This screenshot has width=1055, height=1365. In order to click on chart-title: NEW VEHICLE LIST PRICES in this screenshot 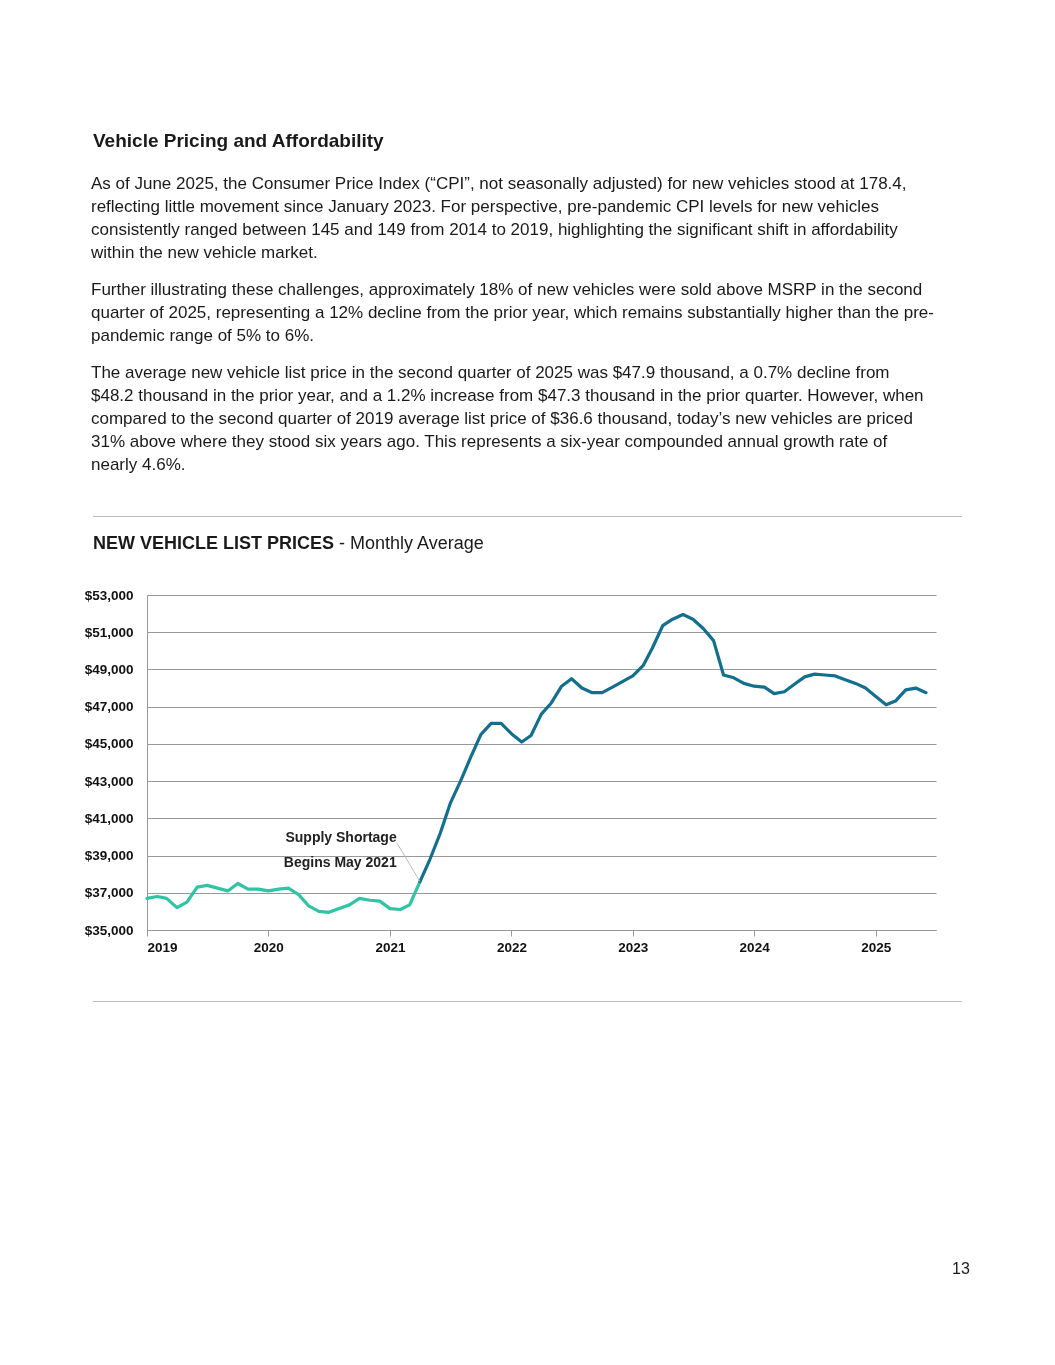, I will do `click(214, 543)`.